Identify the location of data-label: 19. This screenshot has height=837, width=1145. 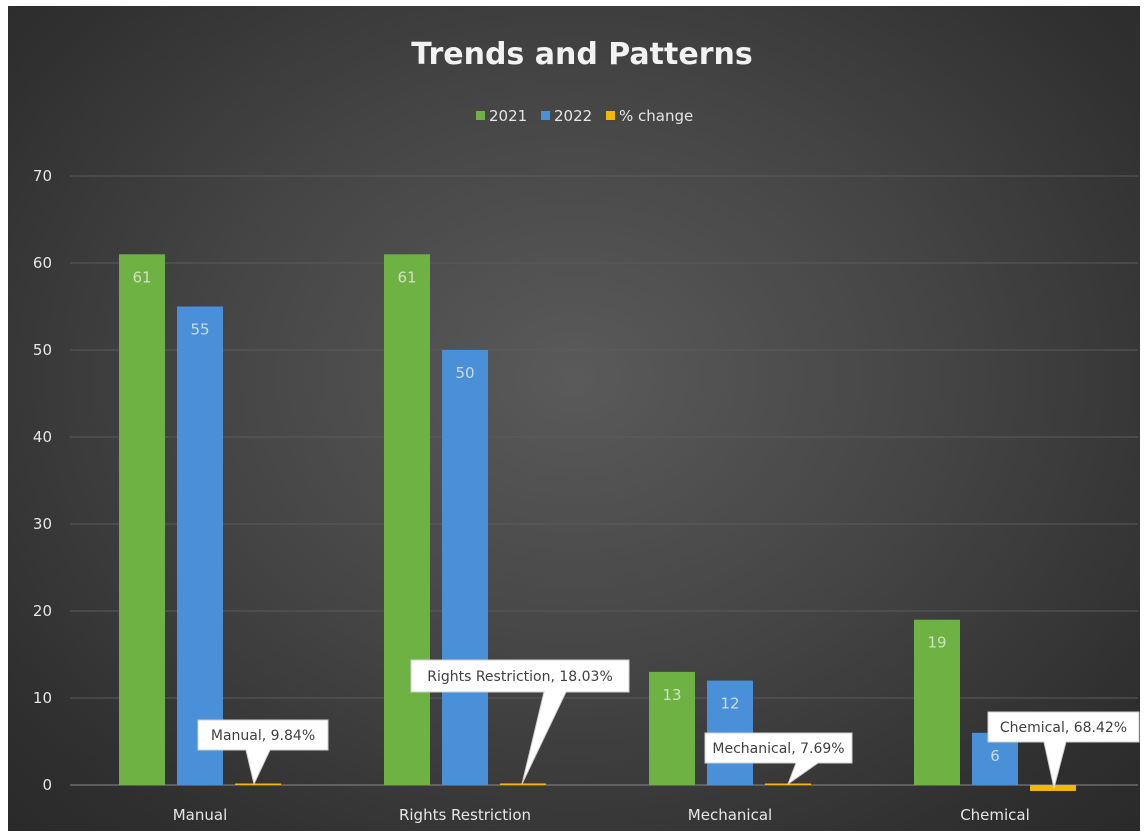
(936, 643).